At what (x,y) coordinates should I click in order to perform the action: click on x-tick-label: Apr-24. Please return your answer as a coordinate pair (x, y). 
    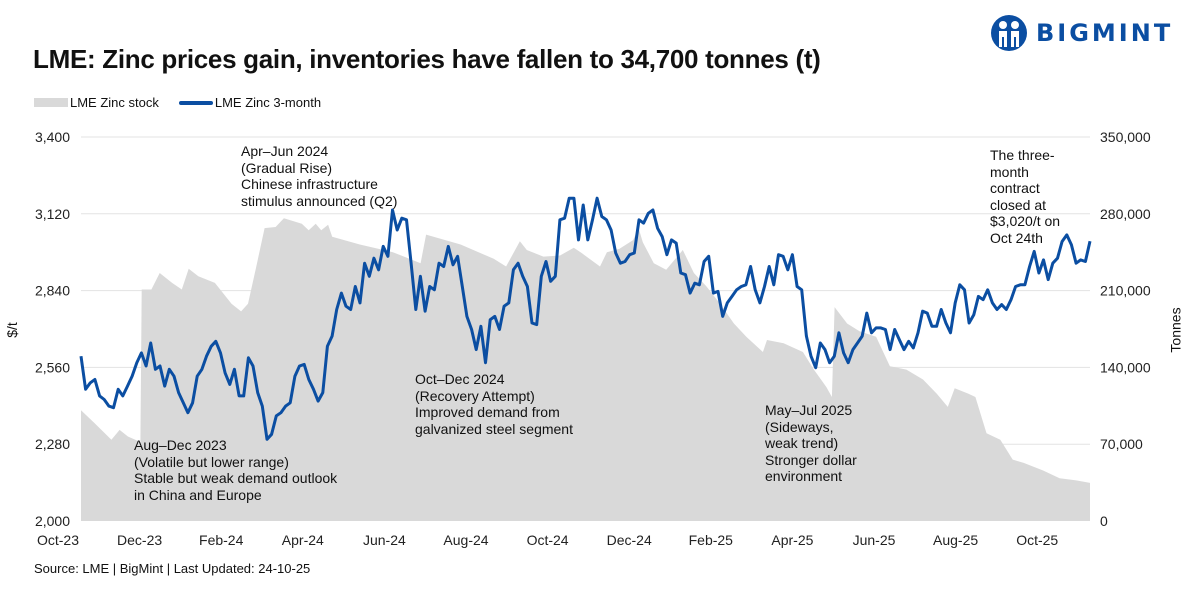
    Looking at the image, I should click on (303, 540).